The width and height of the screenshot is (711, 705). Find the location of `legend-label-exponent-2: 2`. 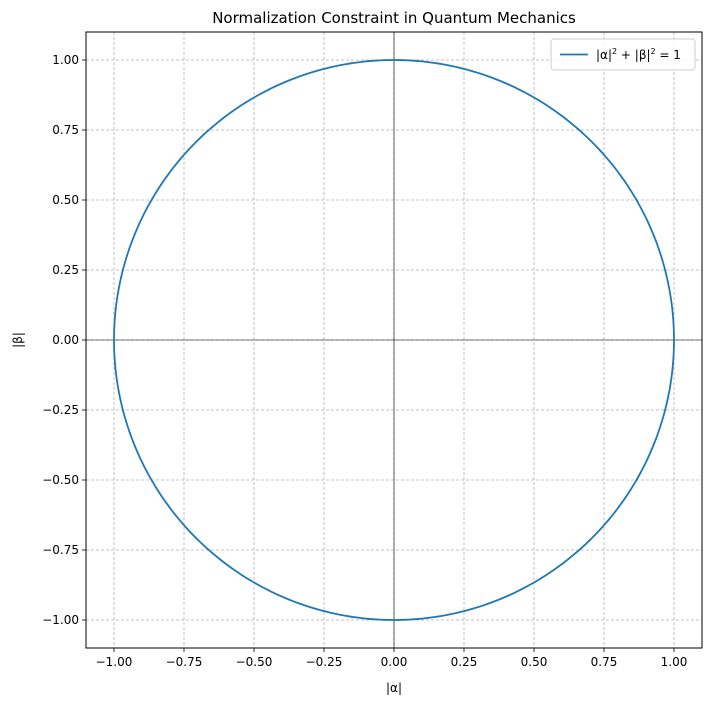

legend-label-exponent-2: 2 is located at coordinates (653, 51).